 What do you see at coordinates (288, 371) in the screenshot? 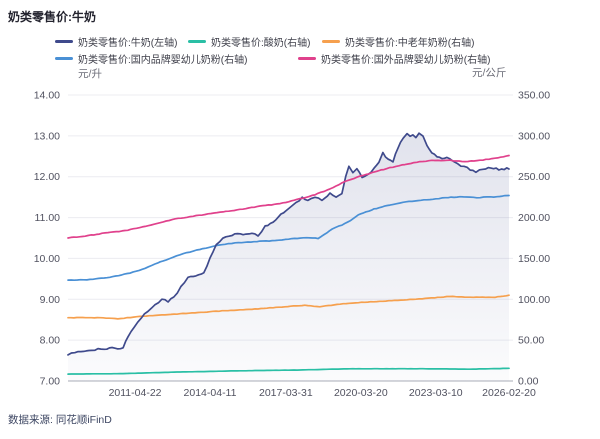
I see `series-line-yogurt` at bounding box center [288, 371].